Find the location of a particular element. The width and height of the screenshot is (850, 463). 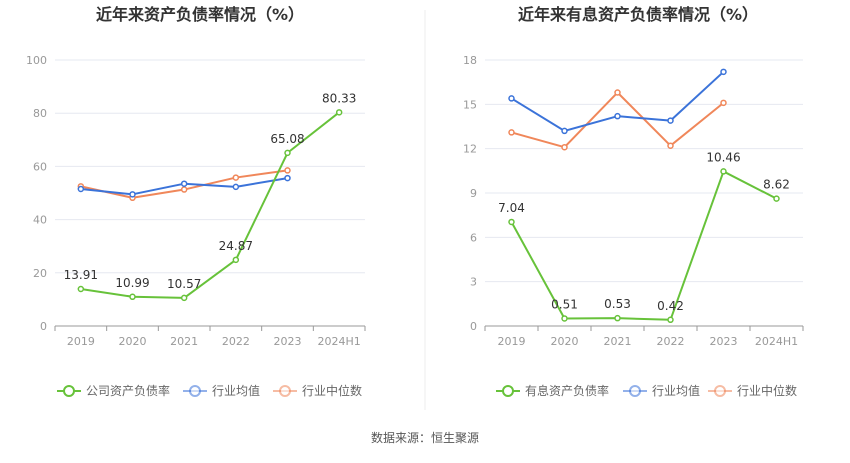

chart-title: 近年来有息资产负债率情况（%） is located at coordinates (638, 14).